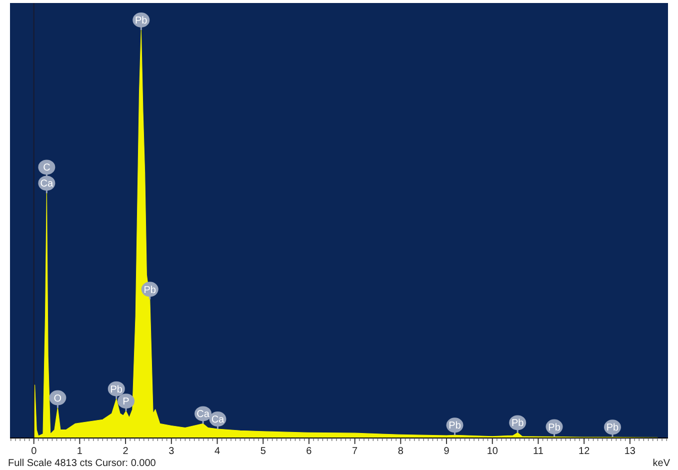 The height and width of the screenshot is (470, 678). I want to click on text: Full Scale 4813 cts Cursor: 0.000, so click(82, 463).